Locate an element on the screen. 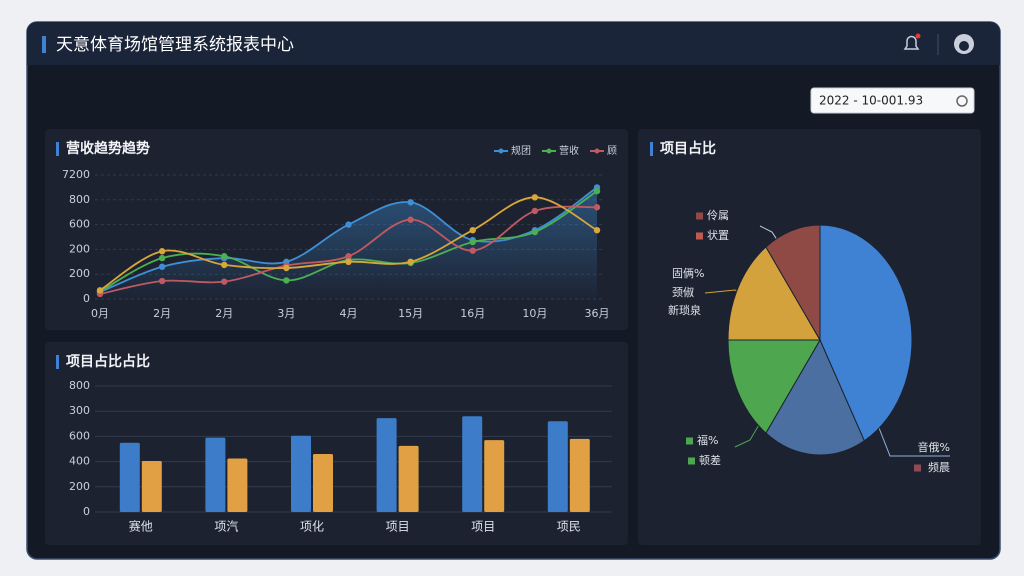 The height and width of the screenshot is (576, 1024). pie-label: 顿差 is located at coordinates (710, 460).